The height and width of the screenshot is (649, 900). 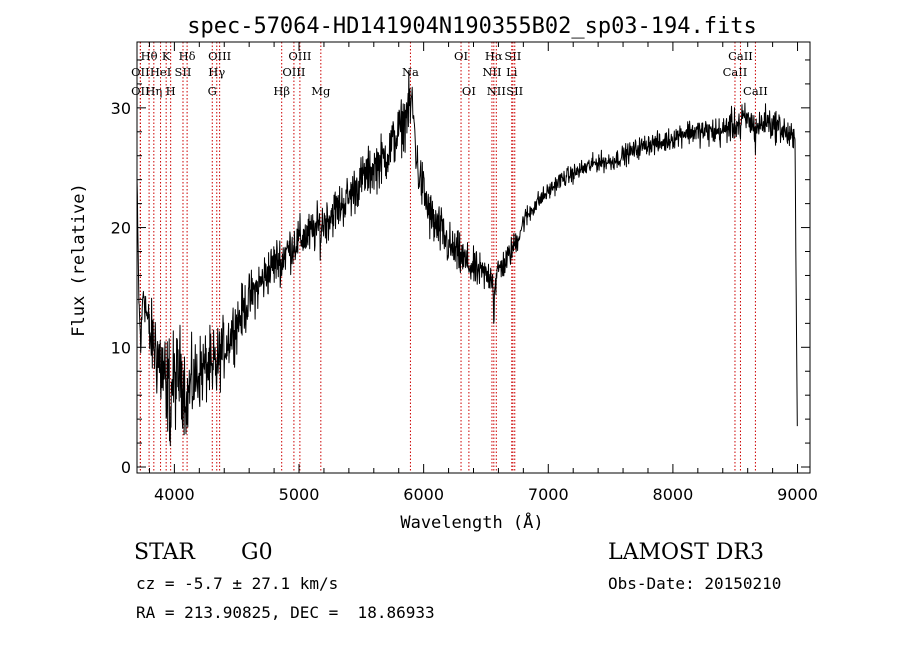 What do you see at coordinates (121, 228) in the screenshot?
I see `y-tick-label: 20` at bounding box center [121, 228].